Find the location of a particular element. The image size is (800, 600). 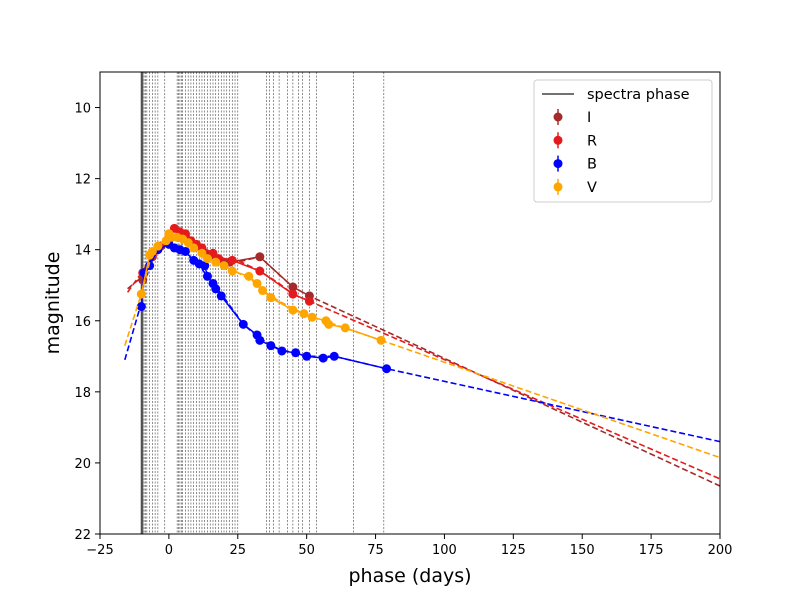

legend-label-B: B is located at coordinates (592, 165).